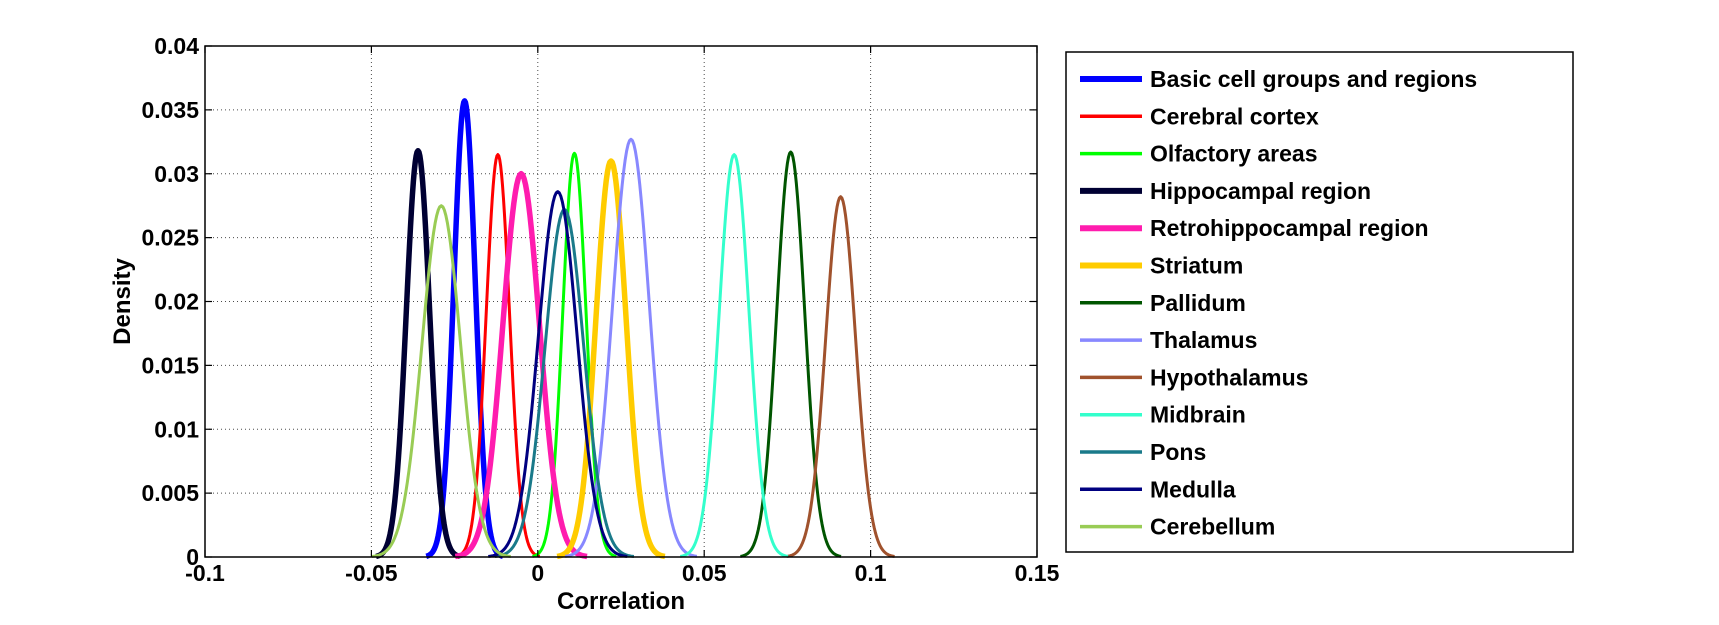 The image size is (1719, 625). I want to click on y-tick-label: 0.025, so click(170, 238).